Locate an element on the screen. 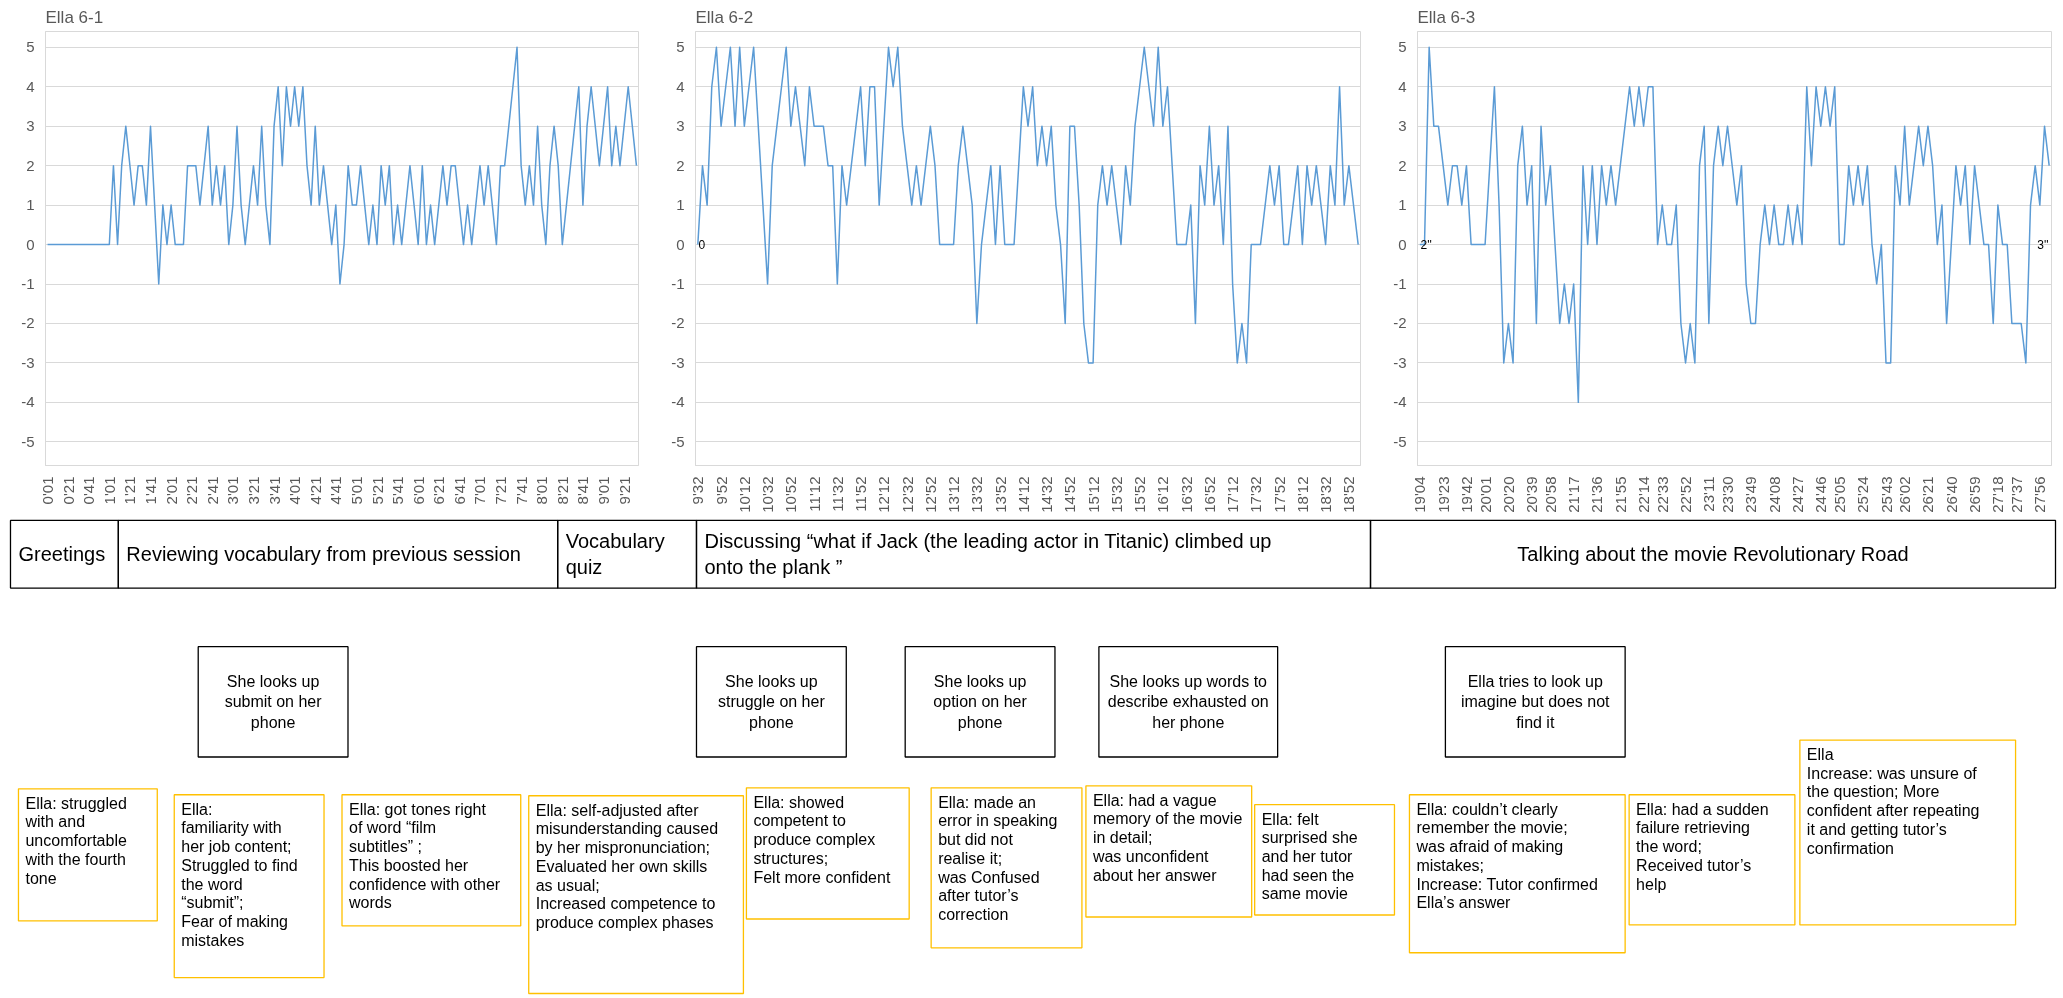  x-tick-label: 14'12 is located at coordinates (1023, 494).